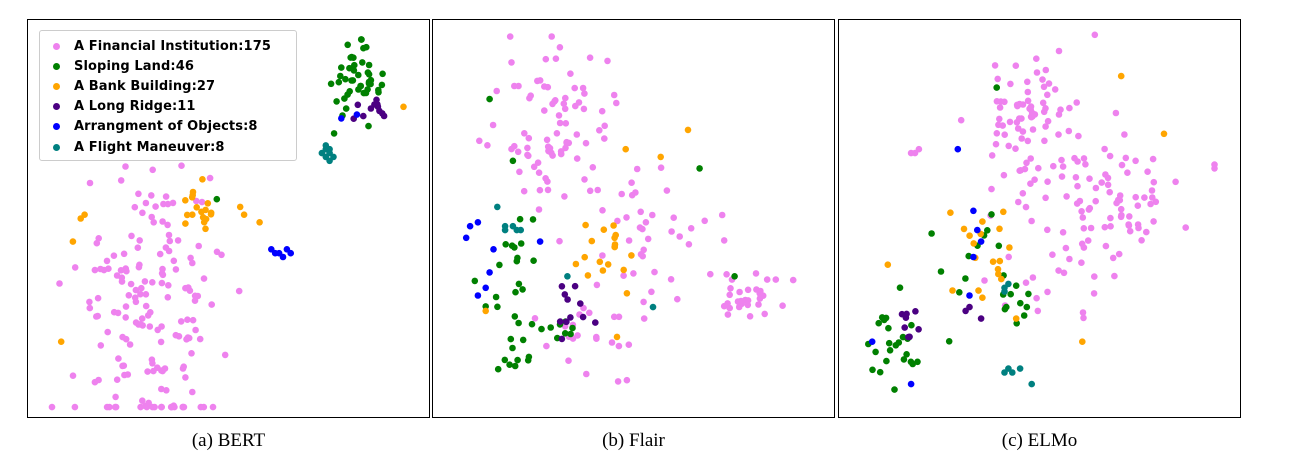 Image resolution: width=1293 pixels, height=471 pixels. I want to click on legend-label: A Bank Building:27, so click(145, 86).